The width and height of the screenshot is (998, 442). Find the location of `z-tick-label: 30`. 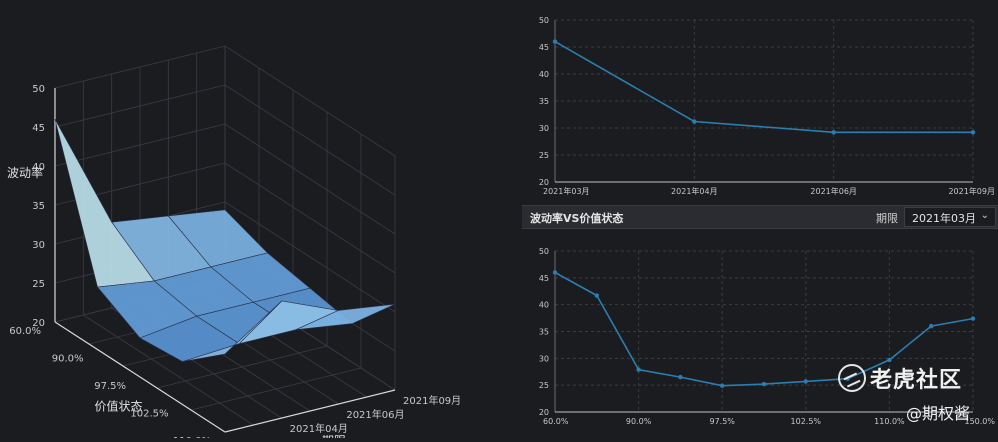

z-tick-label: 30 is located at coordinates (38, 245).